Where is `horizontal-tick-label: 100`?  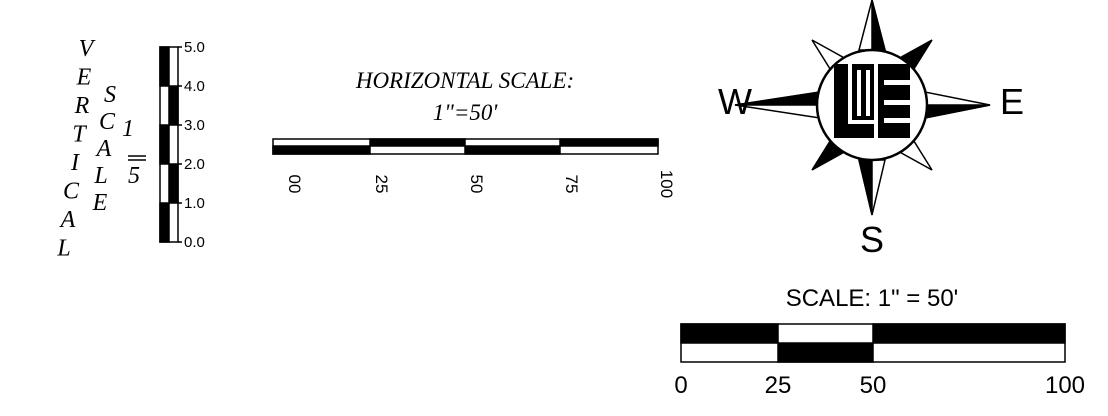 horizontal-tick-label: 100 is located at coordinates (666, 184).